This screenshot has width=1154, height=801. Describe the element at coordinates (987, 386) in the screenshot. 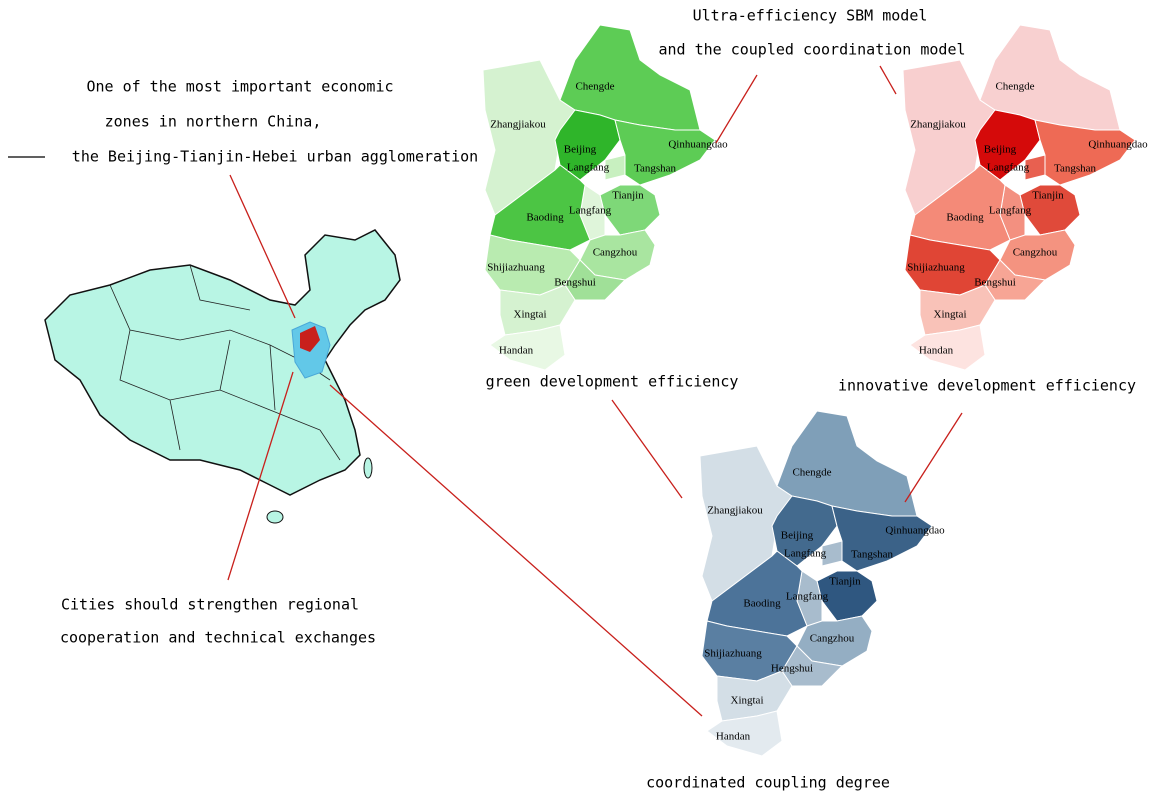

I see `map-title: innovative development efficiency` at that location.